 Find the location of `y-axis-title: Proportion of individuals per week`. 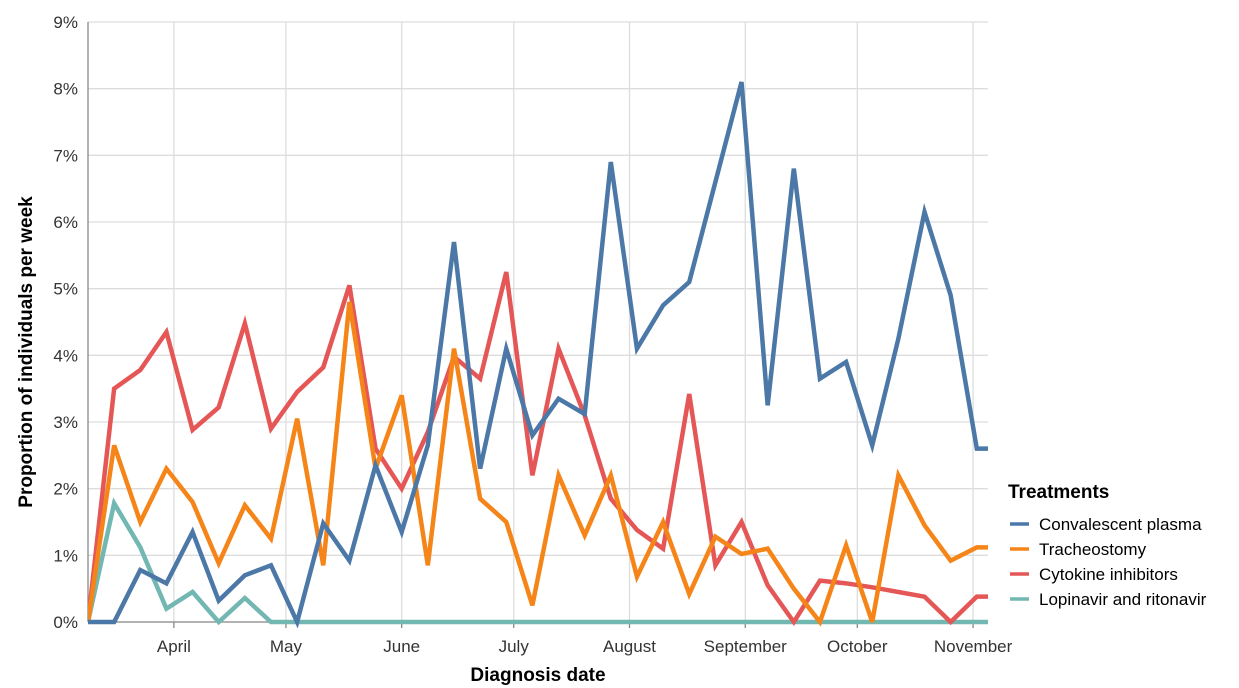

y-axis-title: Proportion of individuals per week is located at coordinates (26, 352).